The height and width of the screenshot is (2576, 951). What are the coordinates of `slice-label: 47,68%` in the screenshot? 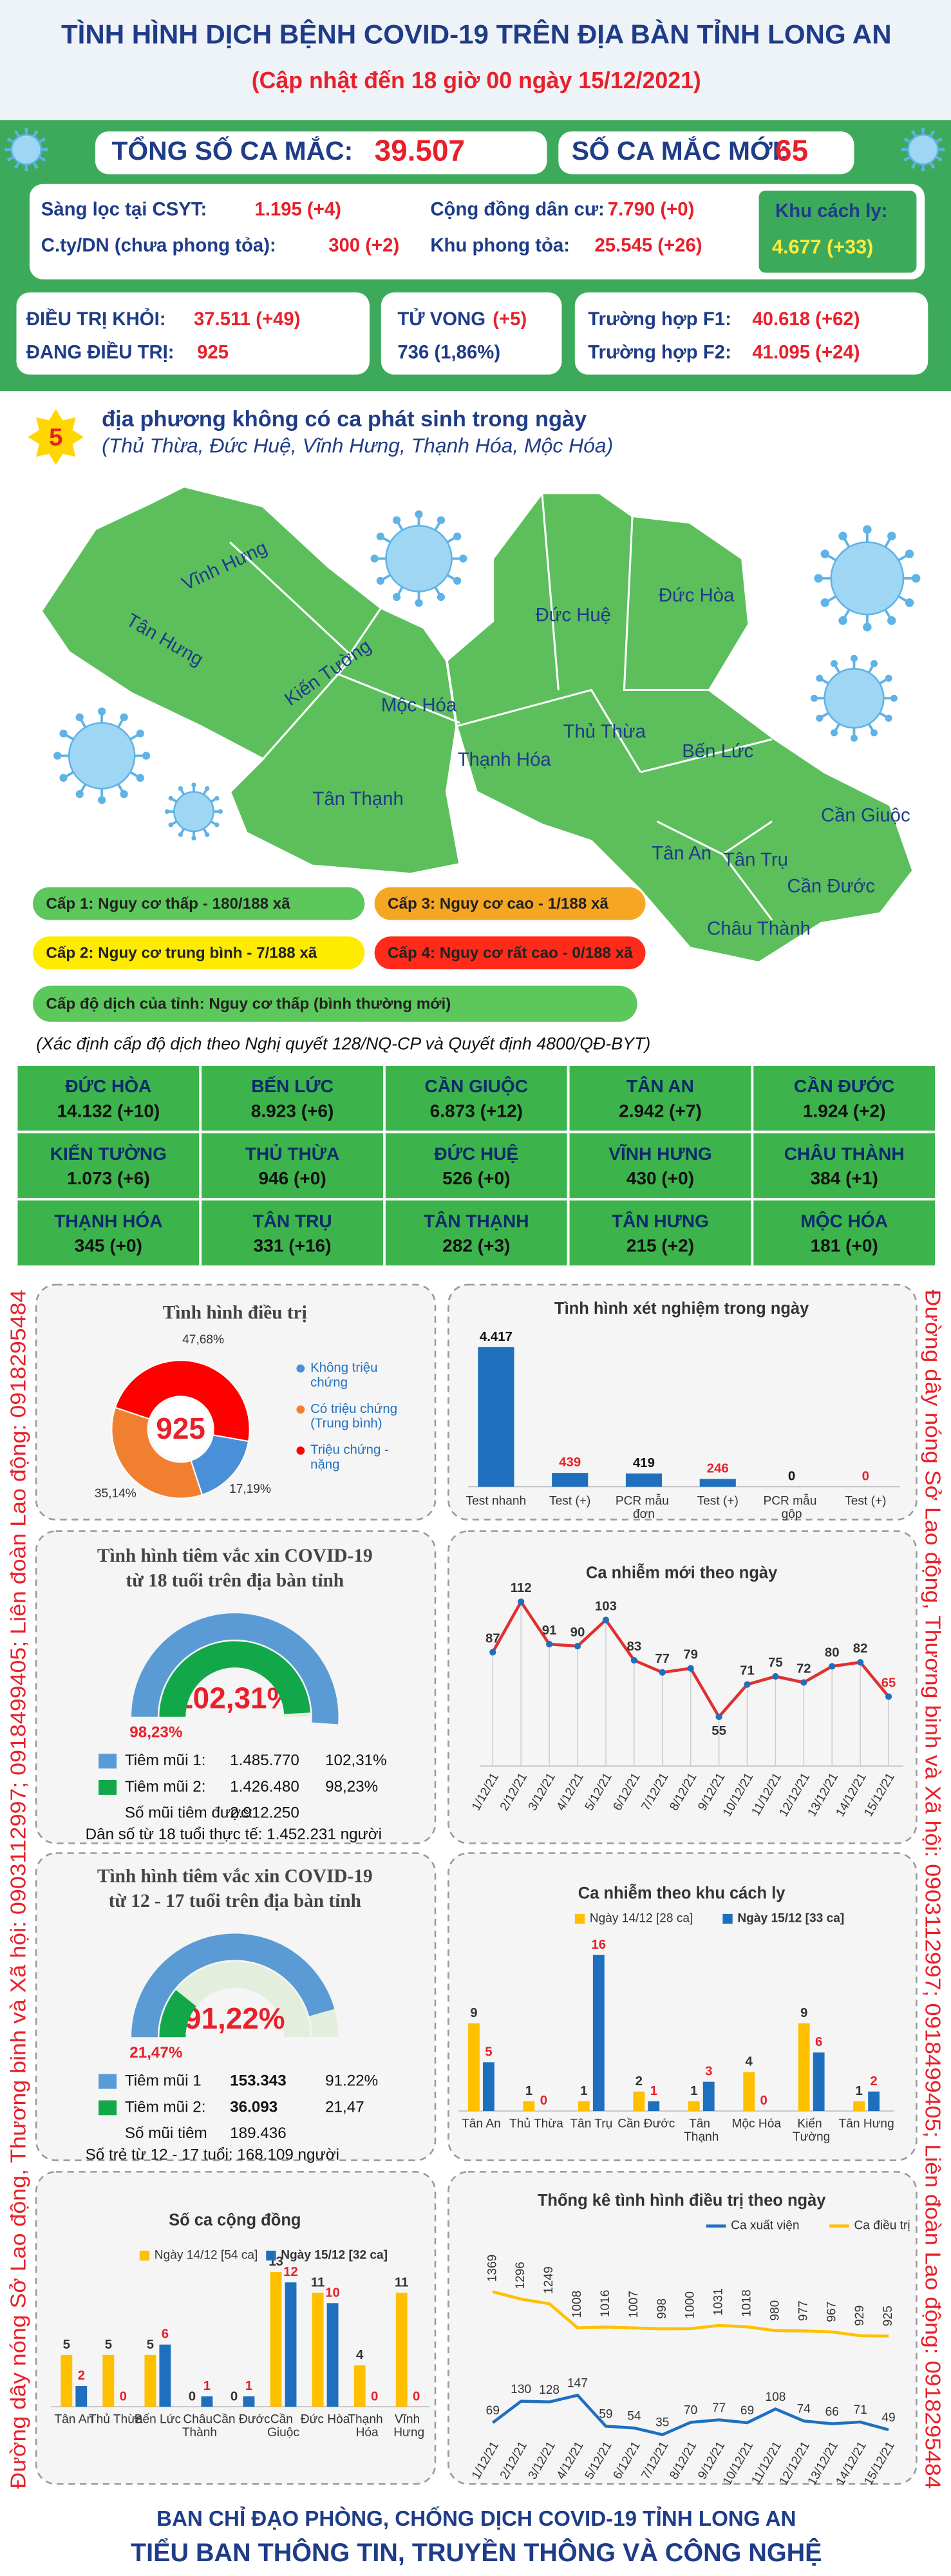 It's located at (203, 1340).